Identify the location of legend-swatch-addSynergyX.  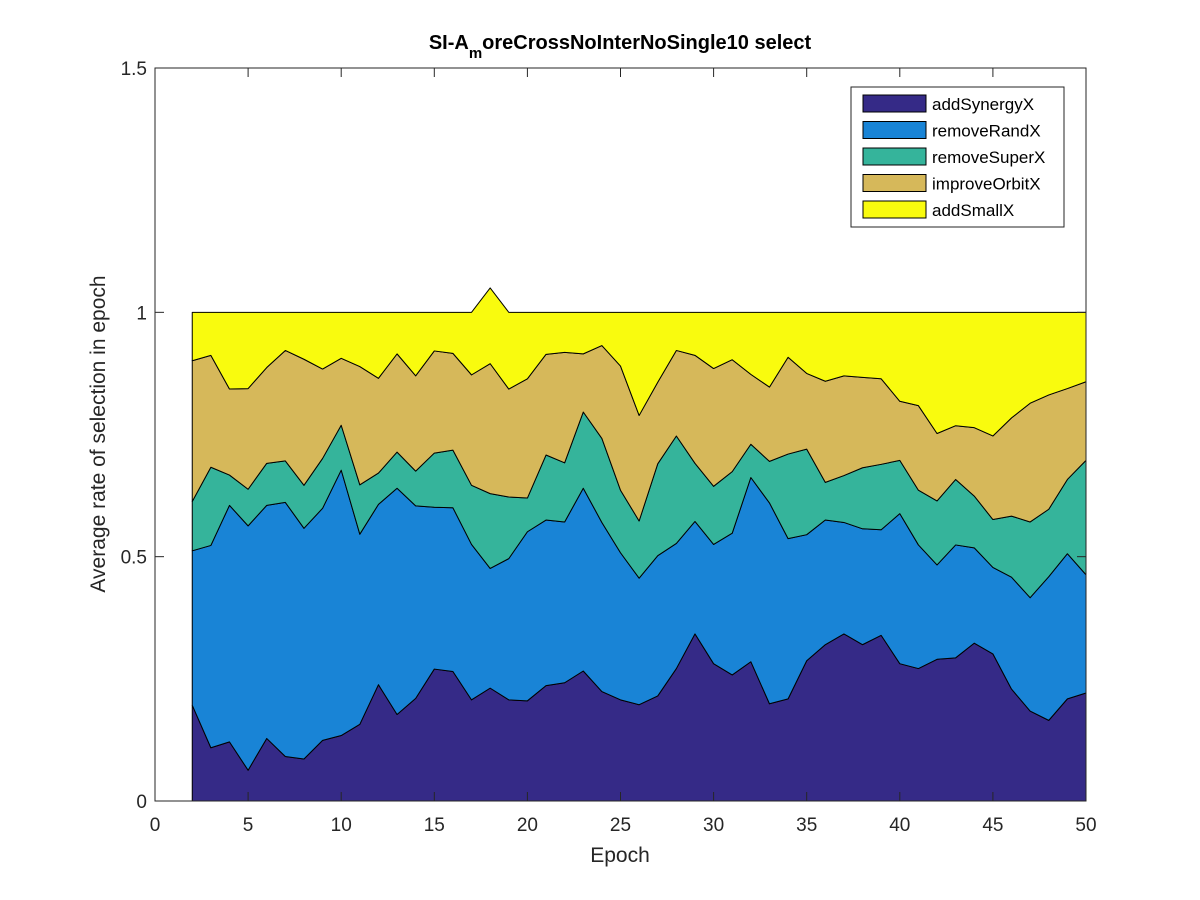
(894, 103).